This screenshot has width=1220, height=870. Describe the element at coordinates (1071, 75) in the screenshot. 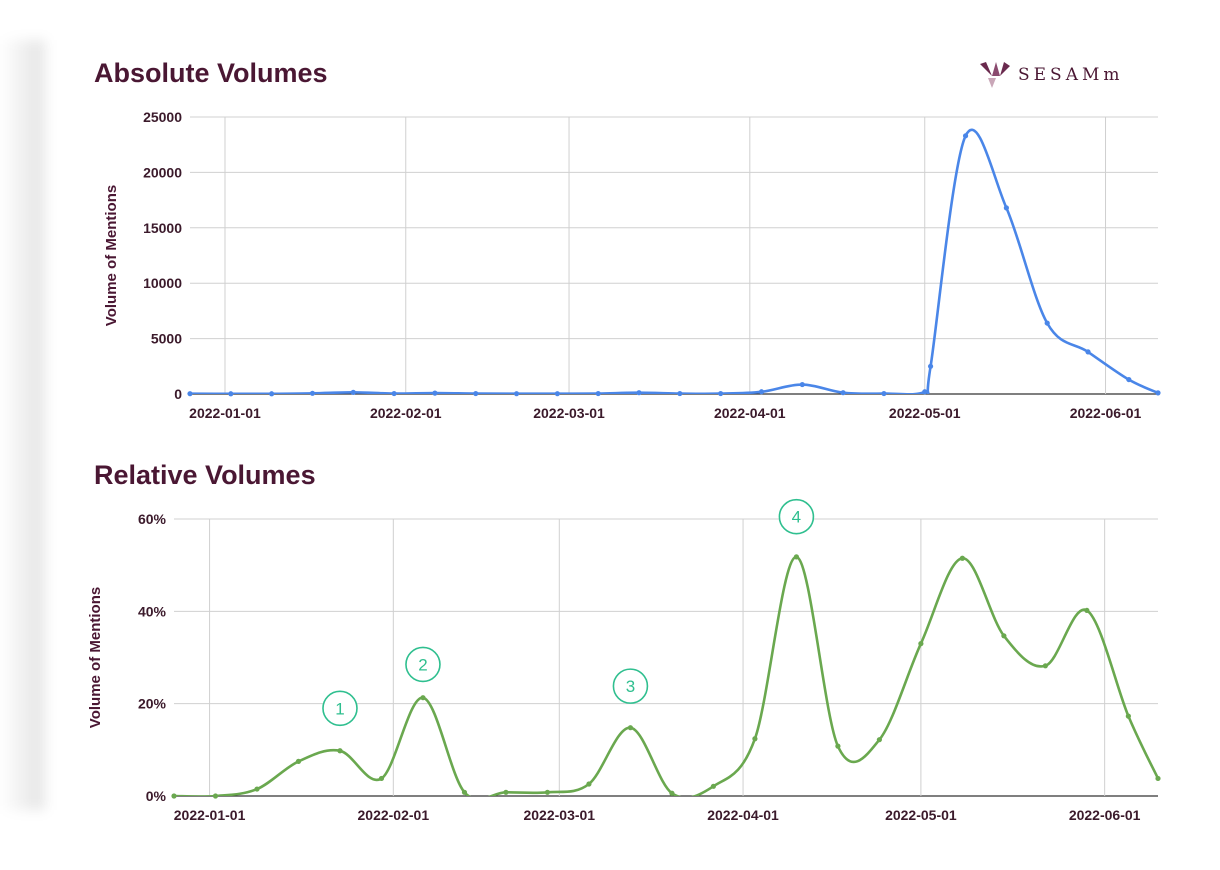

I see `sesamm-logo-text: SESAMm` at that location.